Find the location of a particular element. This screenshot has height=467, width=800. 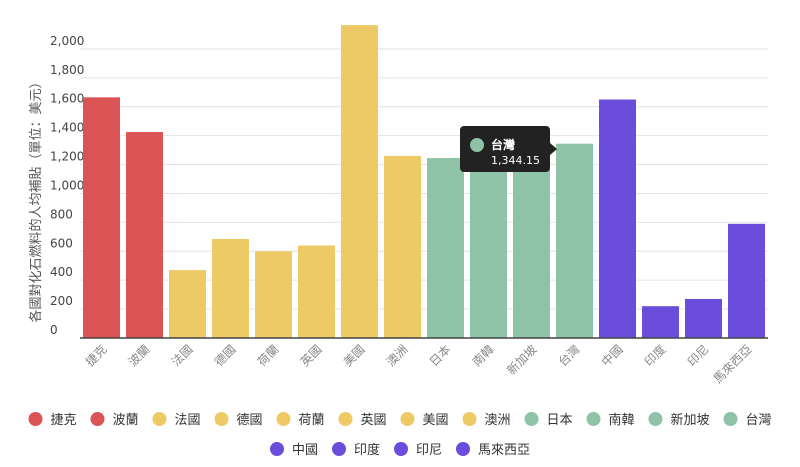

legend-label: 荷蘭 is located at coordinates (312, 420).